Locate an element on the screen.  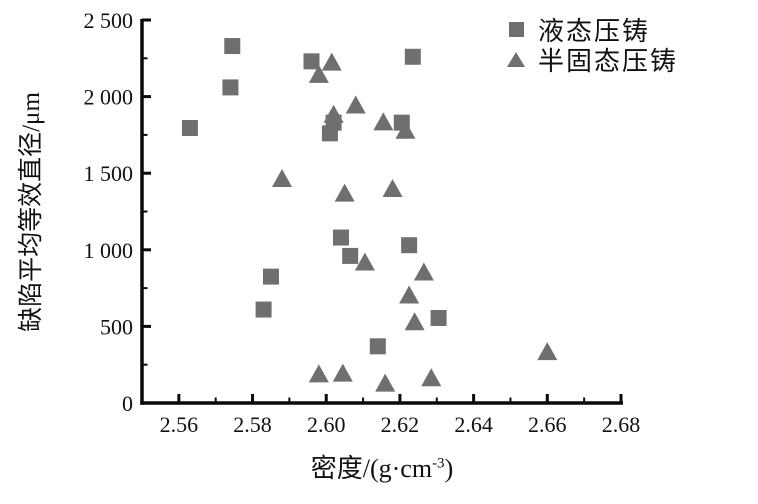
x-tick-label: 2.60 is located at coordinates (326, 424).